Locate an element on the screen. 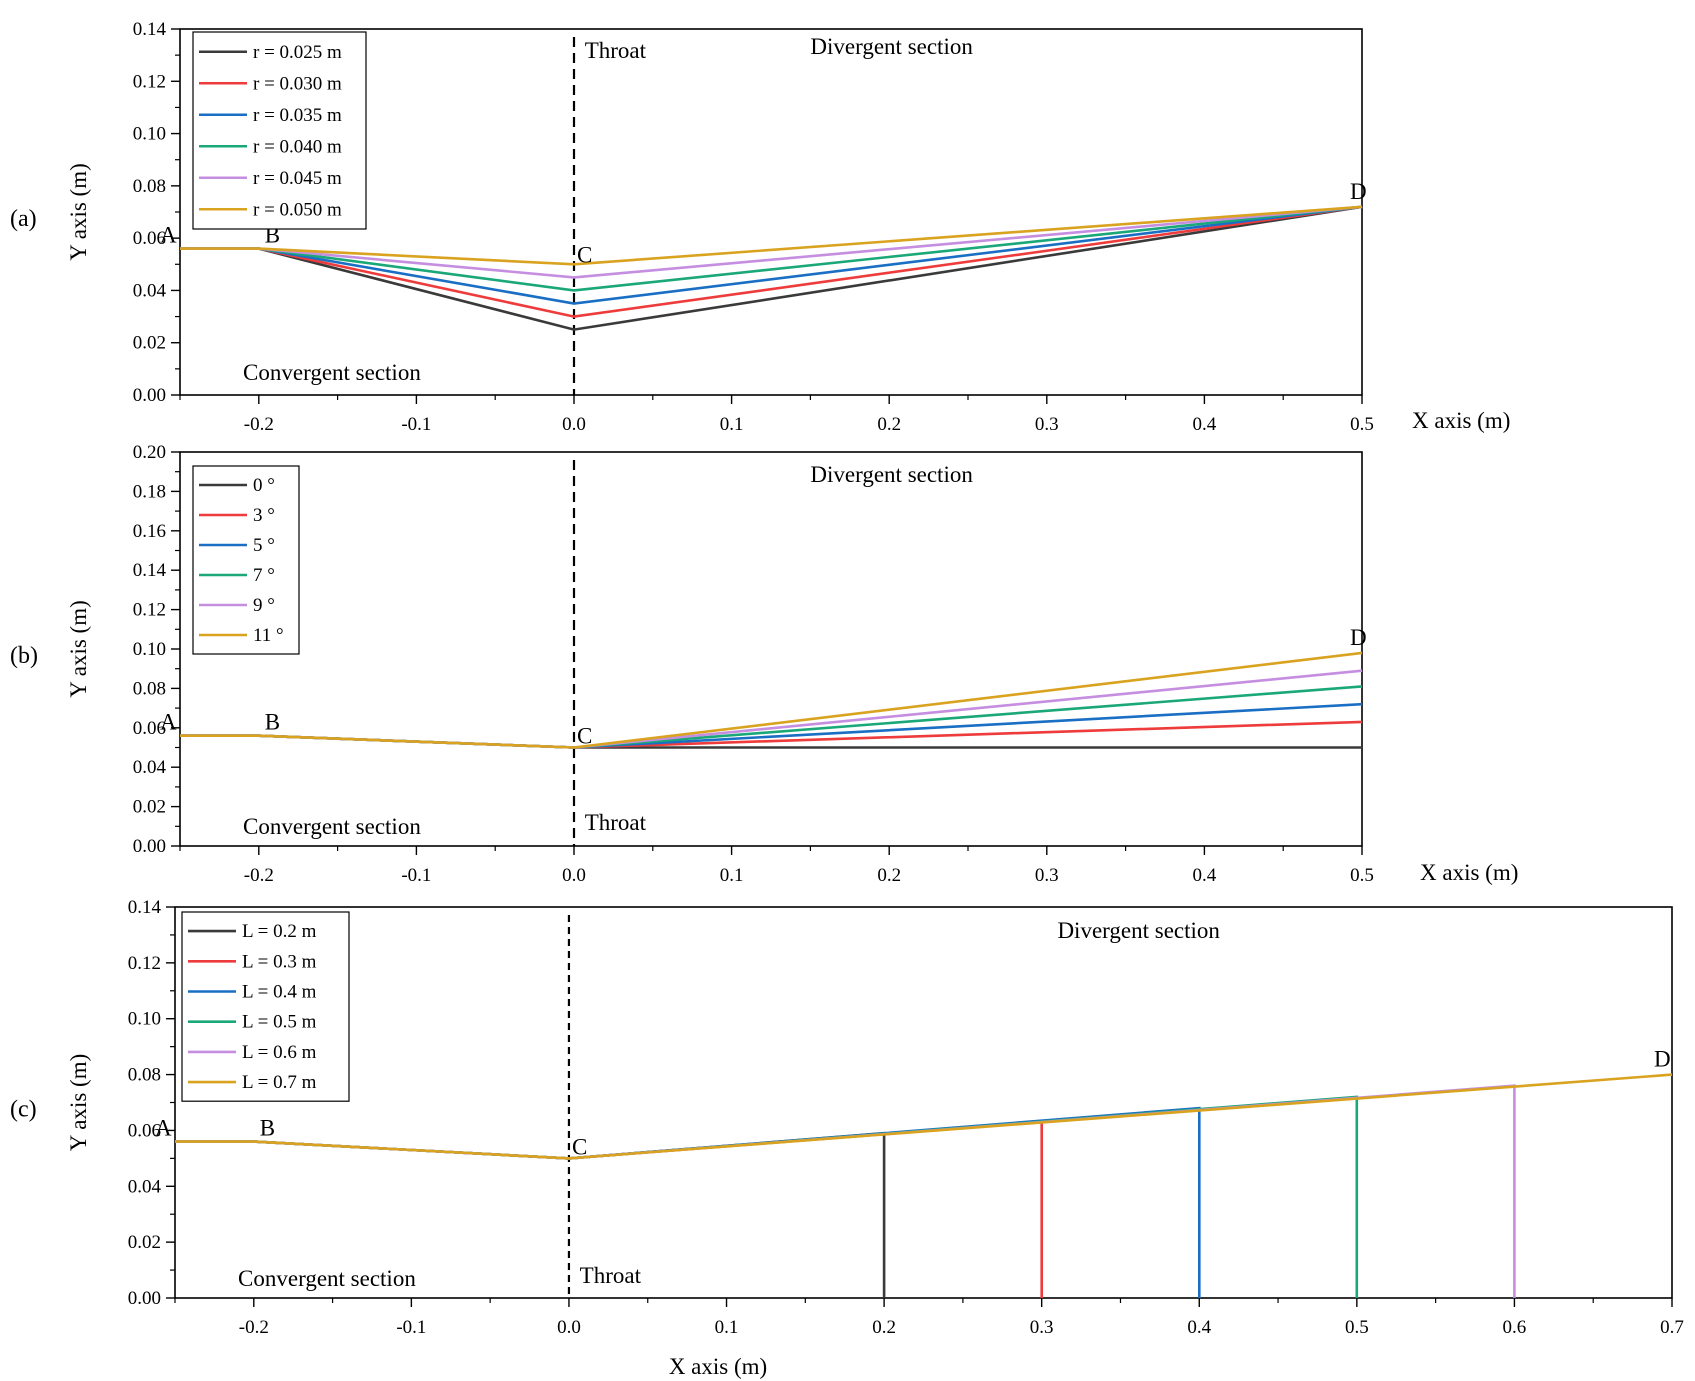 This screenshot has height=1381, width=1695. legend-label: r = 0.025 m is located at coordinates (297, 52).